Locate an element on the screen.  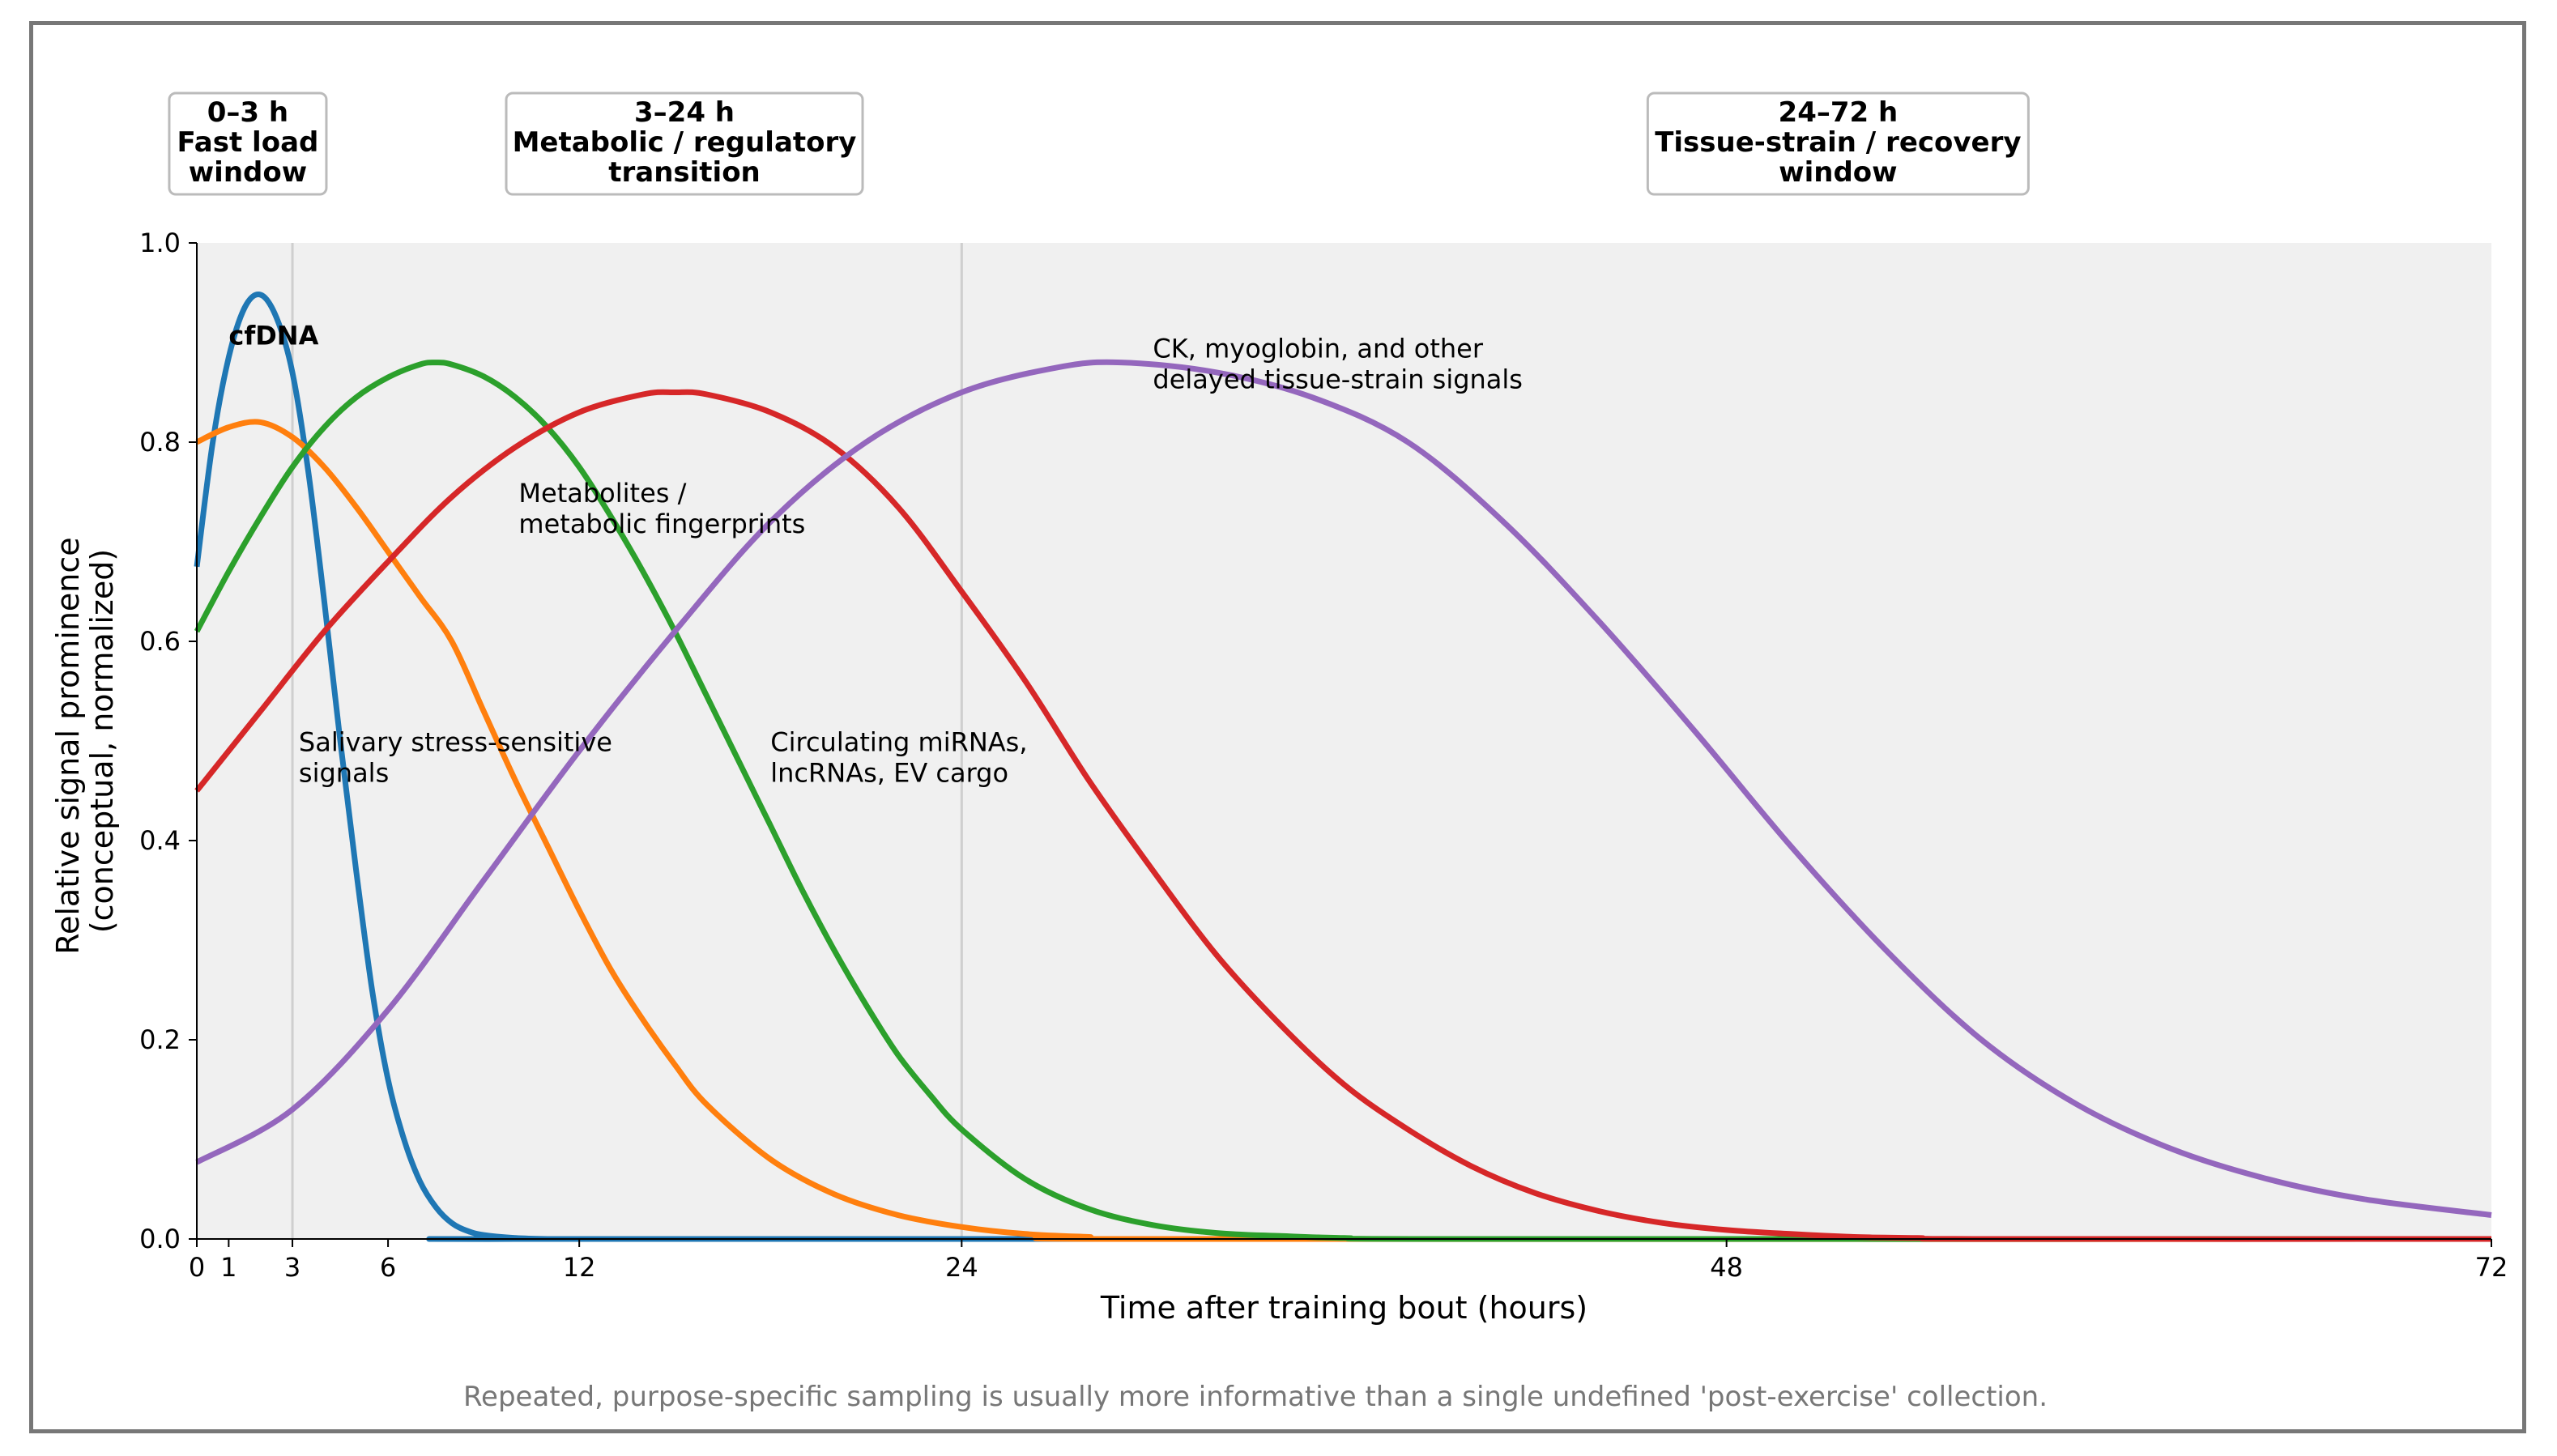
y-ticks: 0.0 0.2 0.4 0.6 0.8 1.0 is located at coordinates (168, 741).